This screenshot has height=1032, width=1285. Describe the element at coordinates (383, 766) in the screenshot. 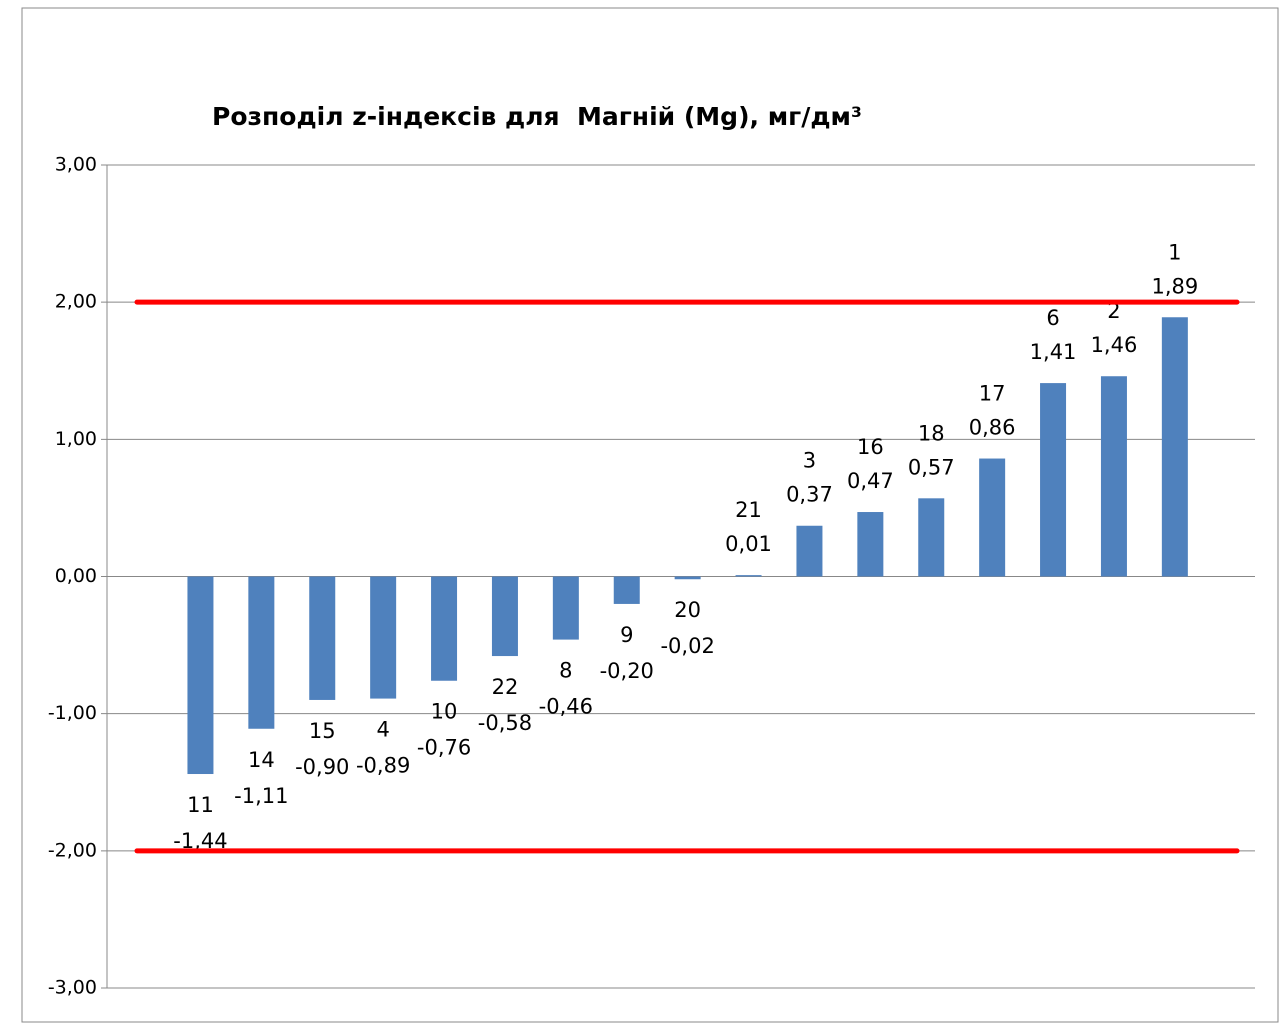

I see `data-label: -0,89` at that location.